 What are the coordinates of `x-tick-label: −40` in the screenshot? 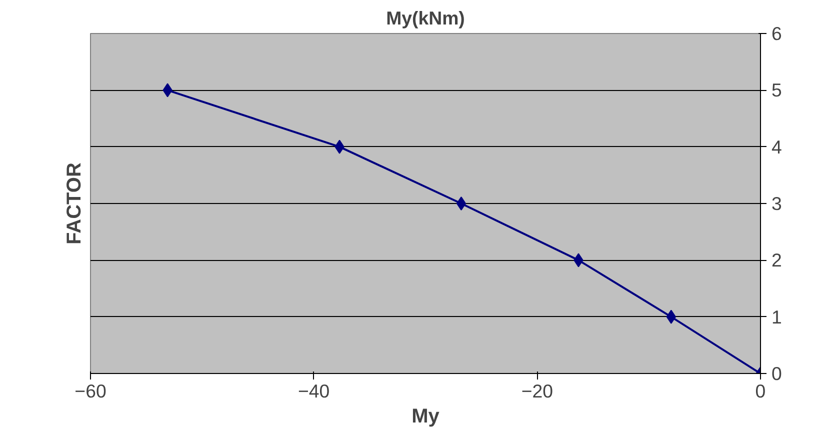 It's located at (314, 391).